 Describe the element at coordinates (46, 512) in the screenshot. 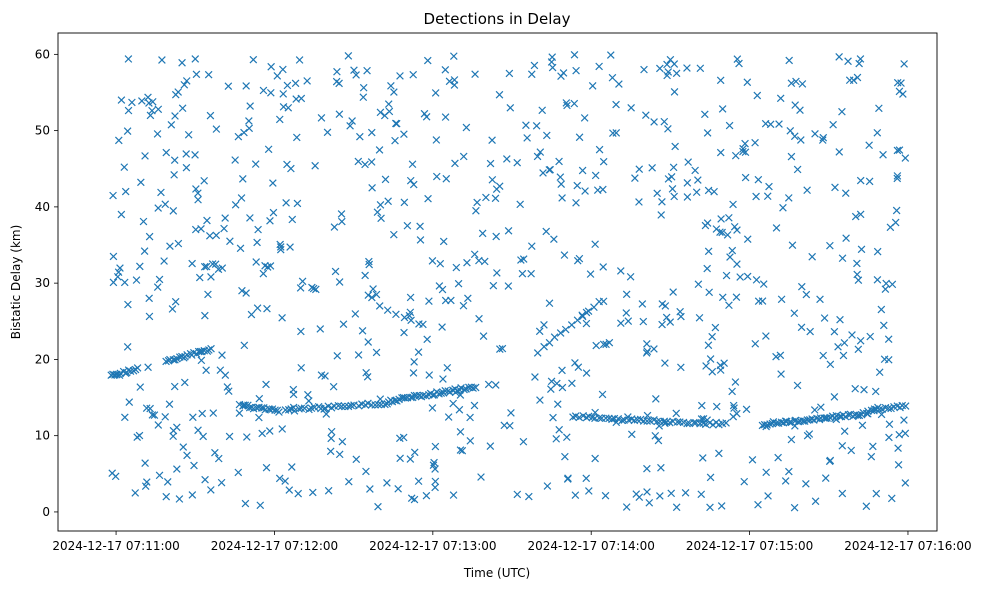

I see `y-tick-label: 0` at that location.